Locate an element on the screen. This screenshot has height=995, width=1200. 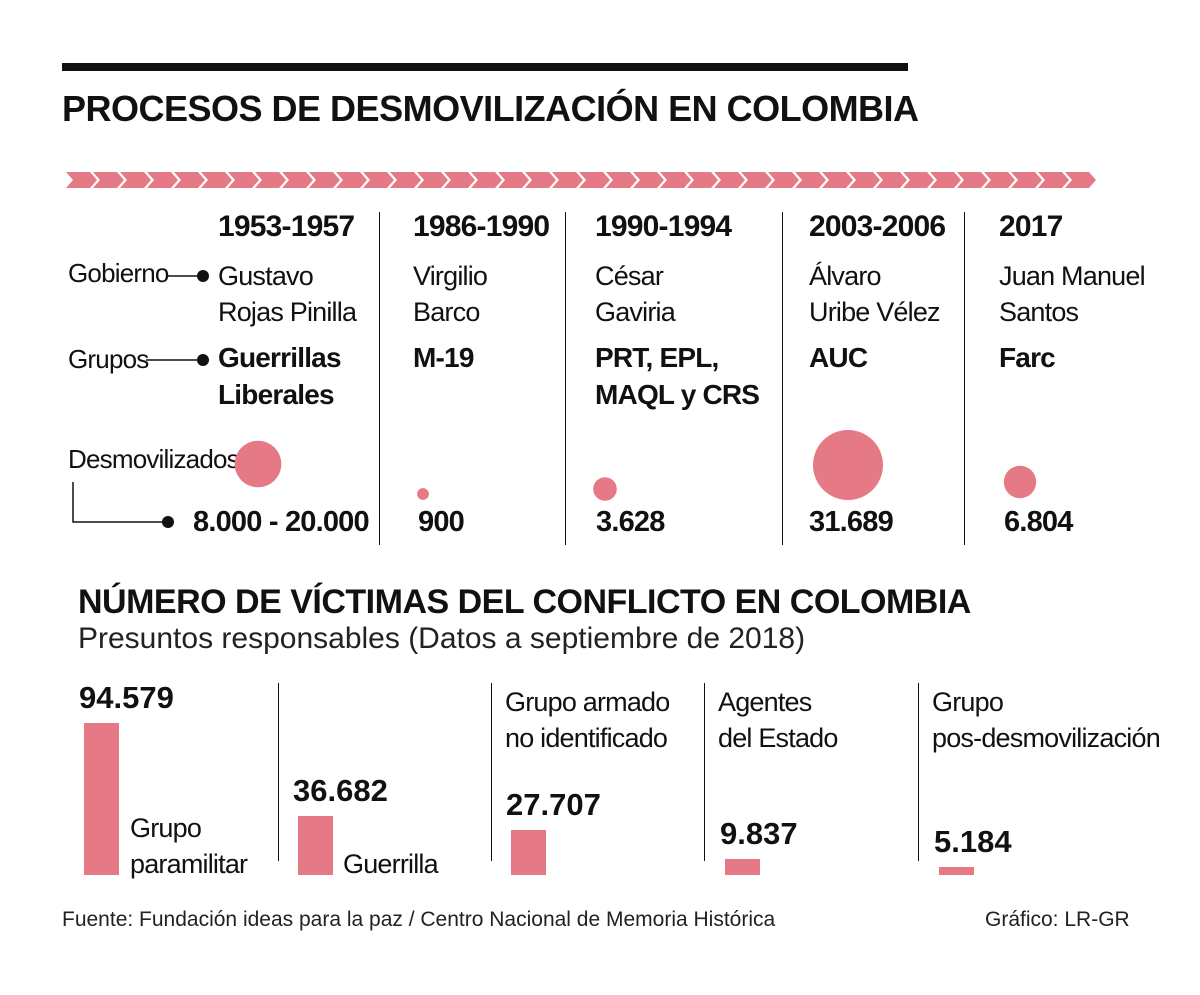
process-years: 1990-1994 is located at coordinates (663, 226).